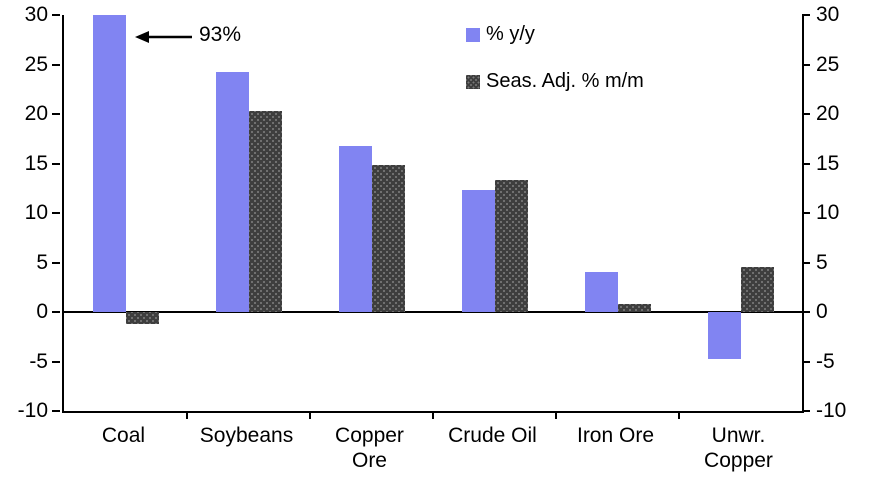 The image size is (875, 489). Describe the element at coordinates (828, 14) in the screenshot. I see `right-axis-label: 30` at that location.